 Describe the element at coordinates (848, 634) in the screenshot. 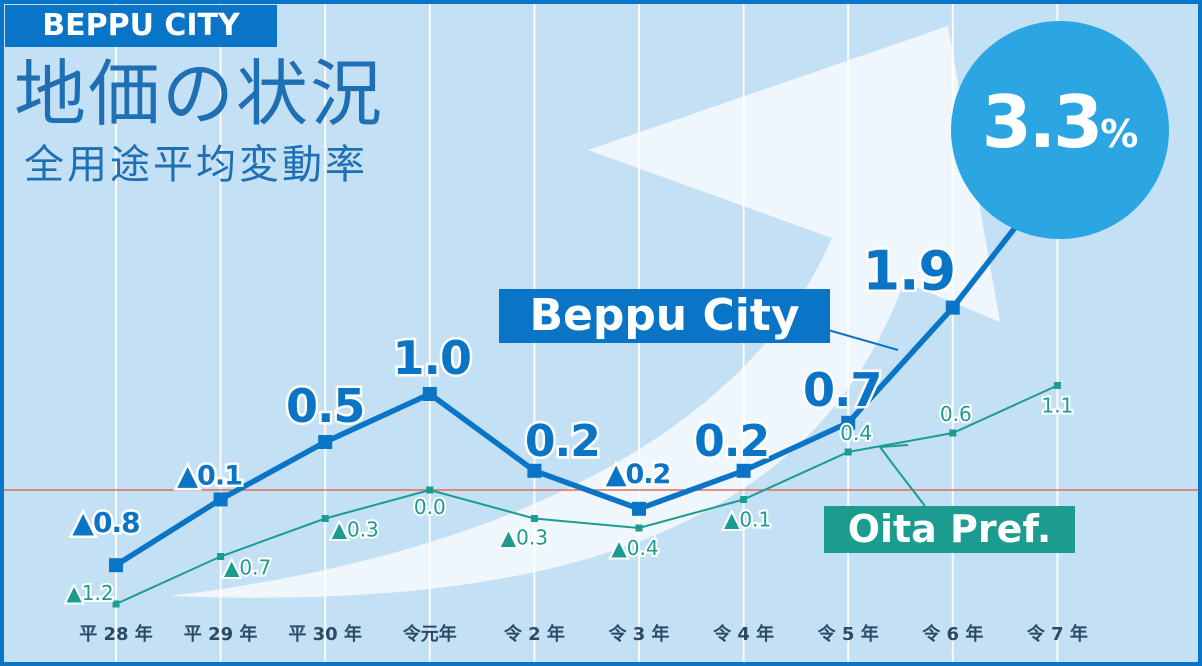

I see `x-axis-label: 令 5 年` at that location.